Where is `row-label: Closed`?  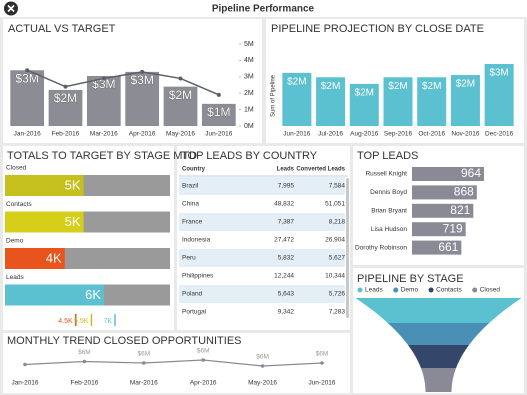 row-label: Closed is located at coordinates (16, 168).